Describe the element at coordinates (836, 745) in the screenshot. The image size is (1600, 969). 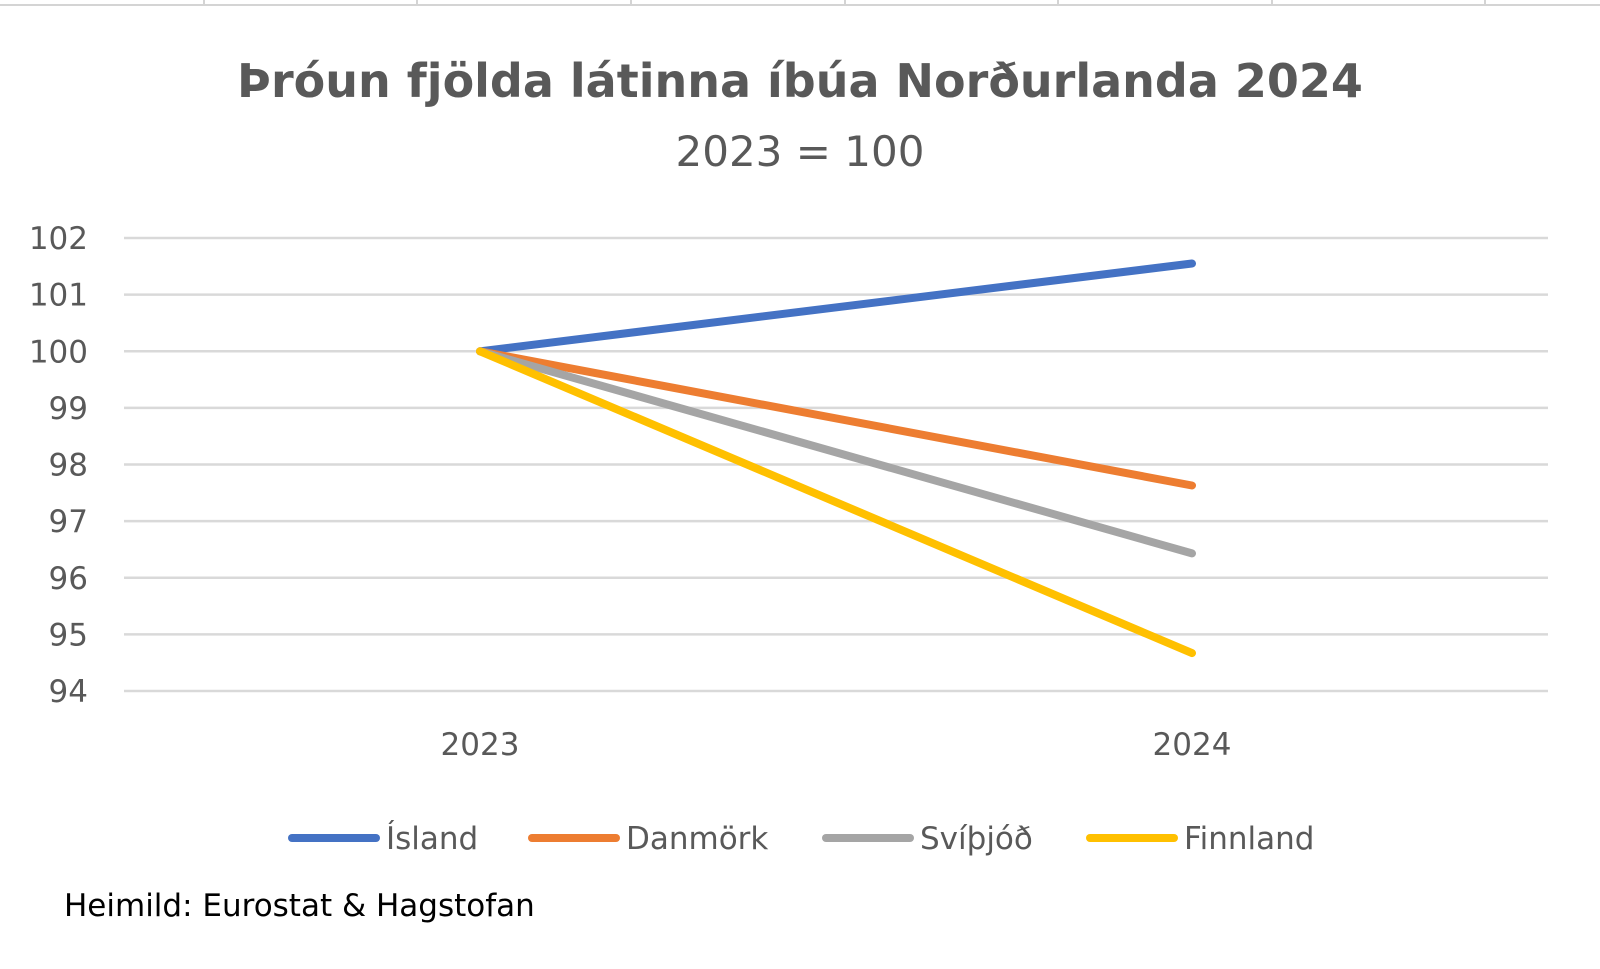
I see `x-axis-tick-labels: 2023 2024` at that location.